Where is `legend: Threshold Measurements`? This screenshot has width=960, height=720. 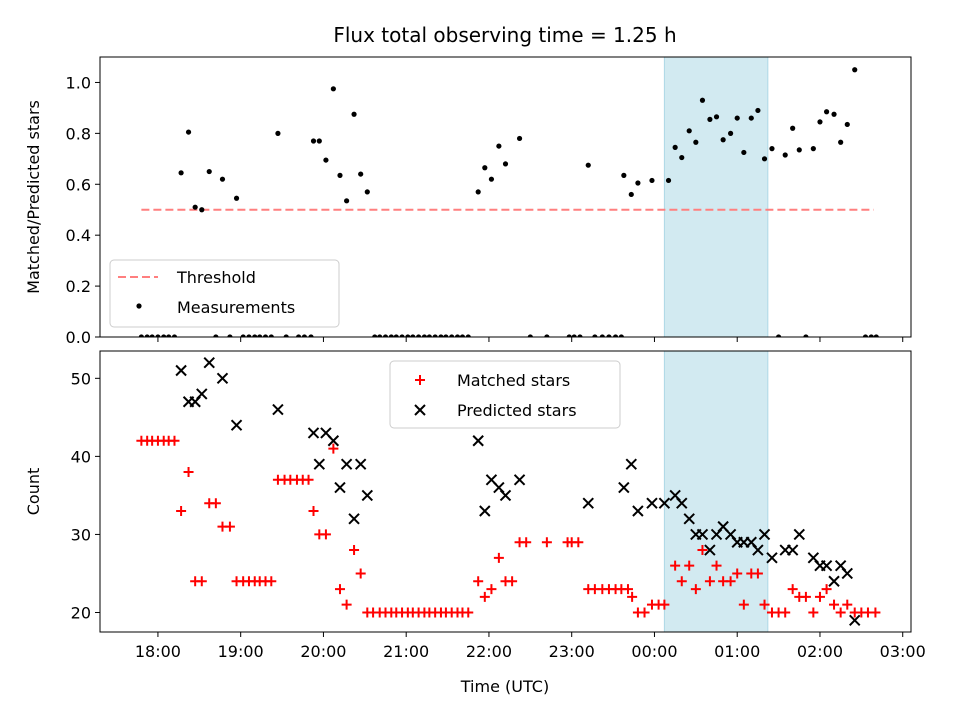
legend: Threshold Measurements is located at coordinates (224, 293).